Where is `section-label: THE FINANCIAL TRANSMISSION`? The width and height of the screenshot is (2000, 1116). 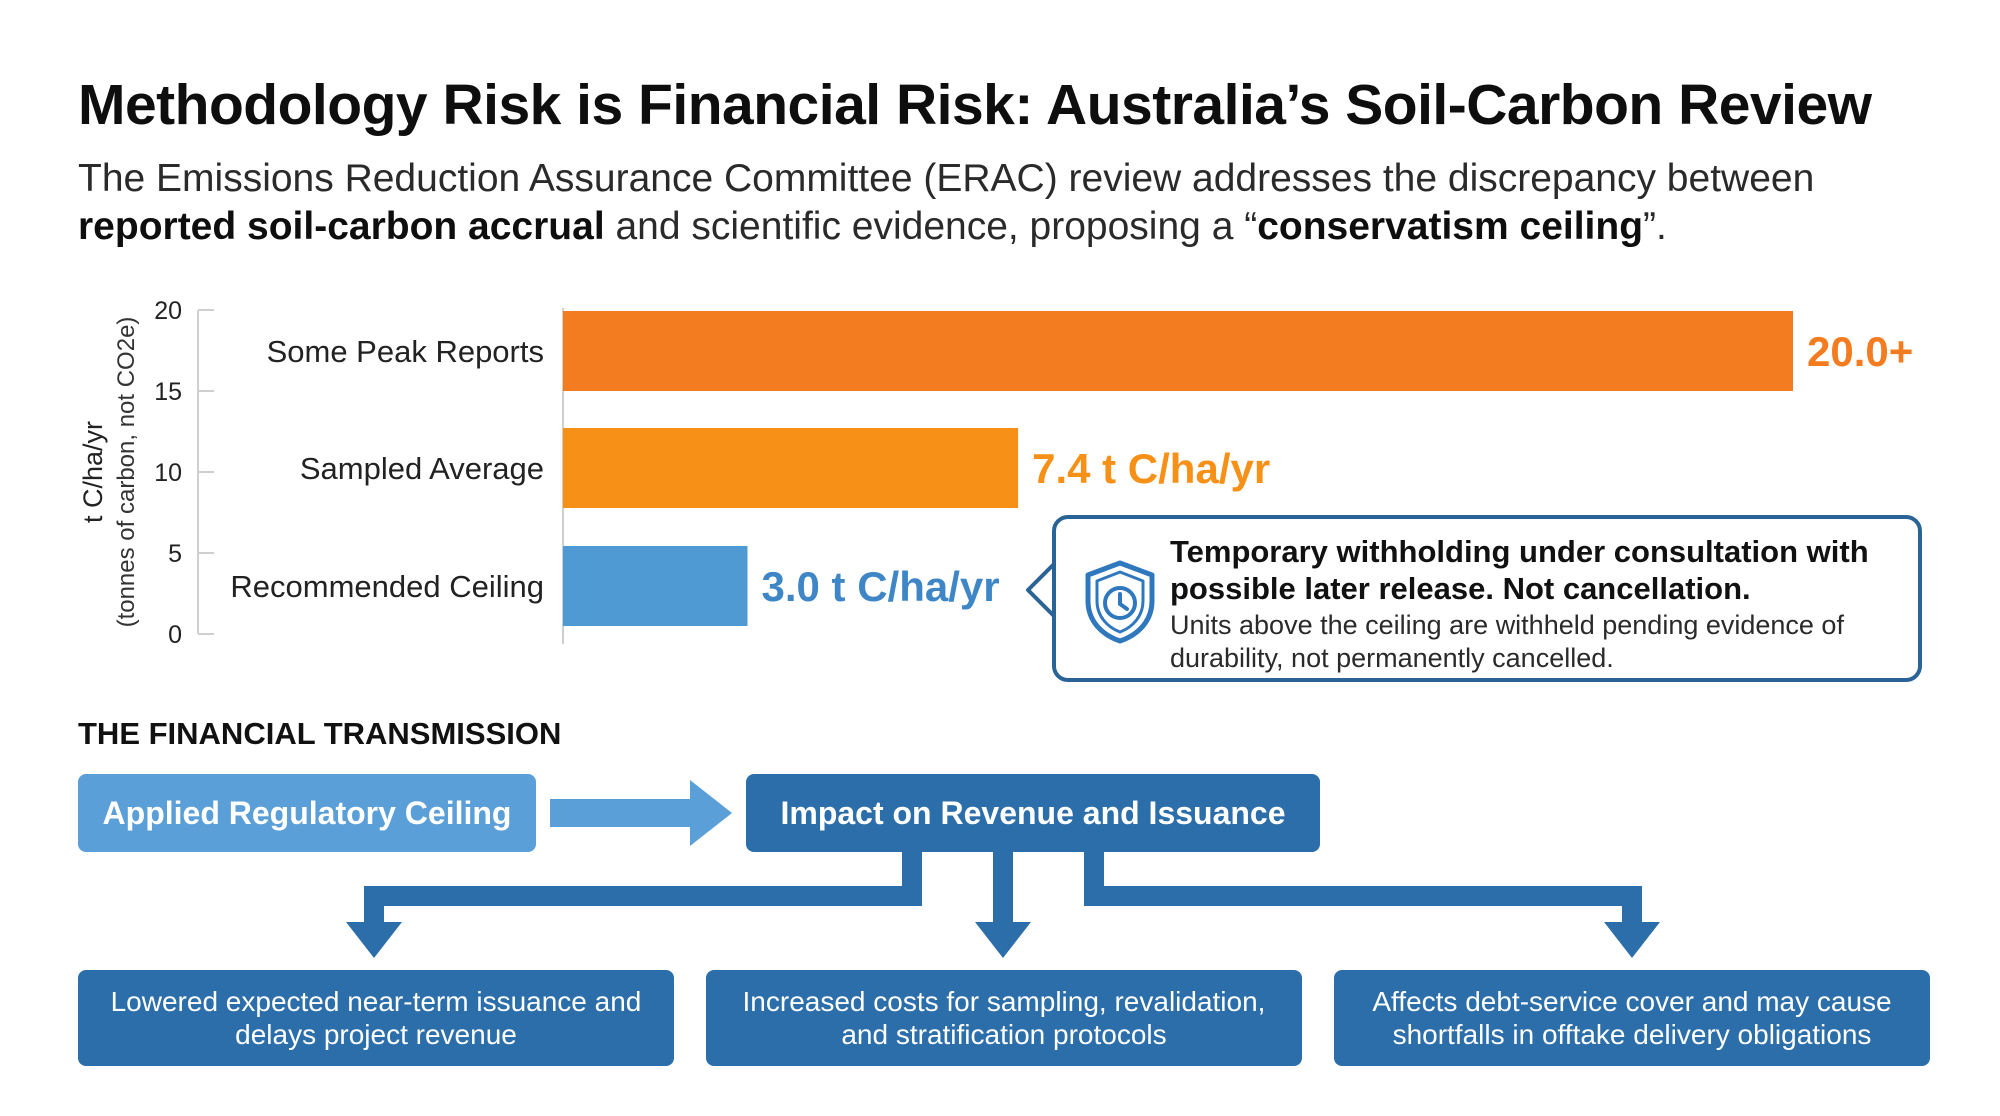
section-label: THE FINANCIAL TRANSMISSION is located at coordinates (320, 733).